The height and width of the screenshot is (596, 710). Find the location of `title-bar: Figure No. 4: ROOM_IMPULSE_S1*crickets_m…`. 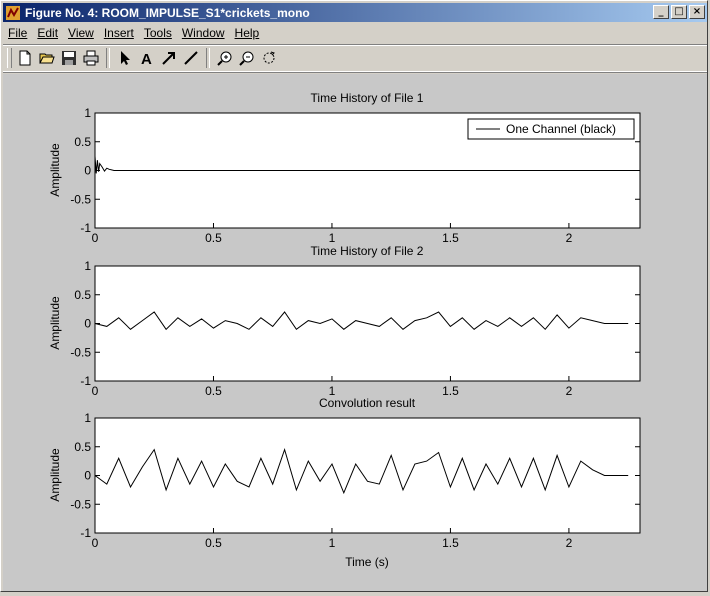

title-bar: Figure No. 4: ROOM_IMPULSE_S1*crickets_m… is located at coordinates (355, 12).